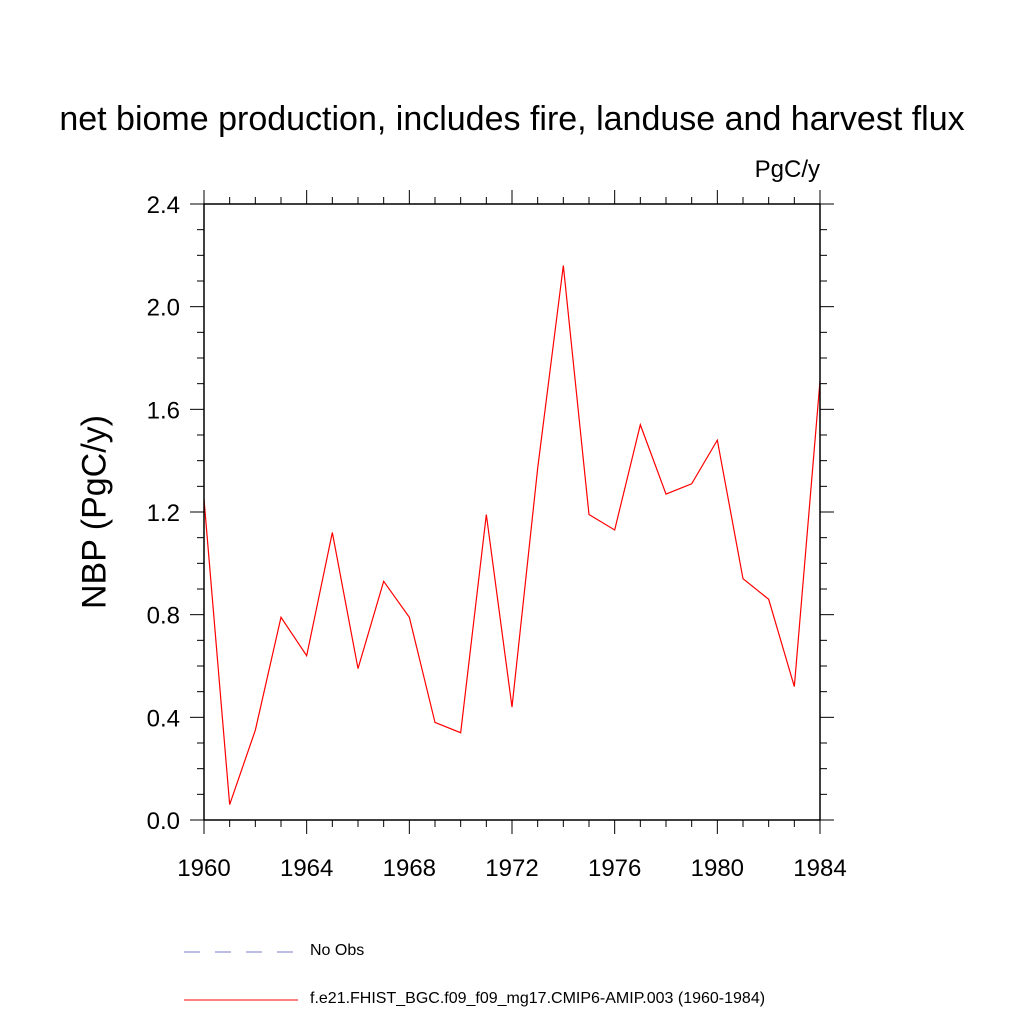 This screenshot has width=1024, height=1024. What do you see at coordinates (337, 950) in the screenshot?
I see `legend-label: No Obs` at bounding box center [337, 950].